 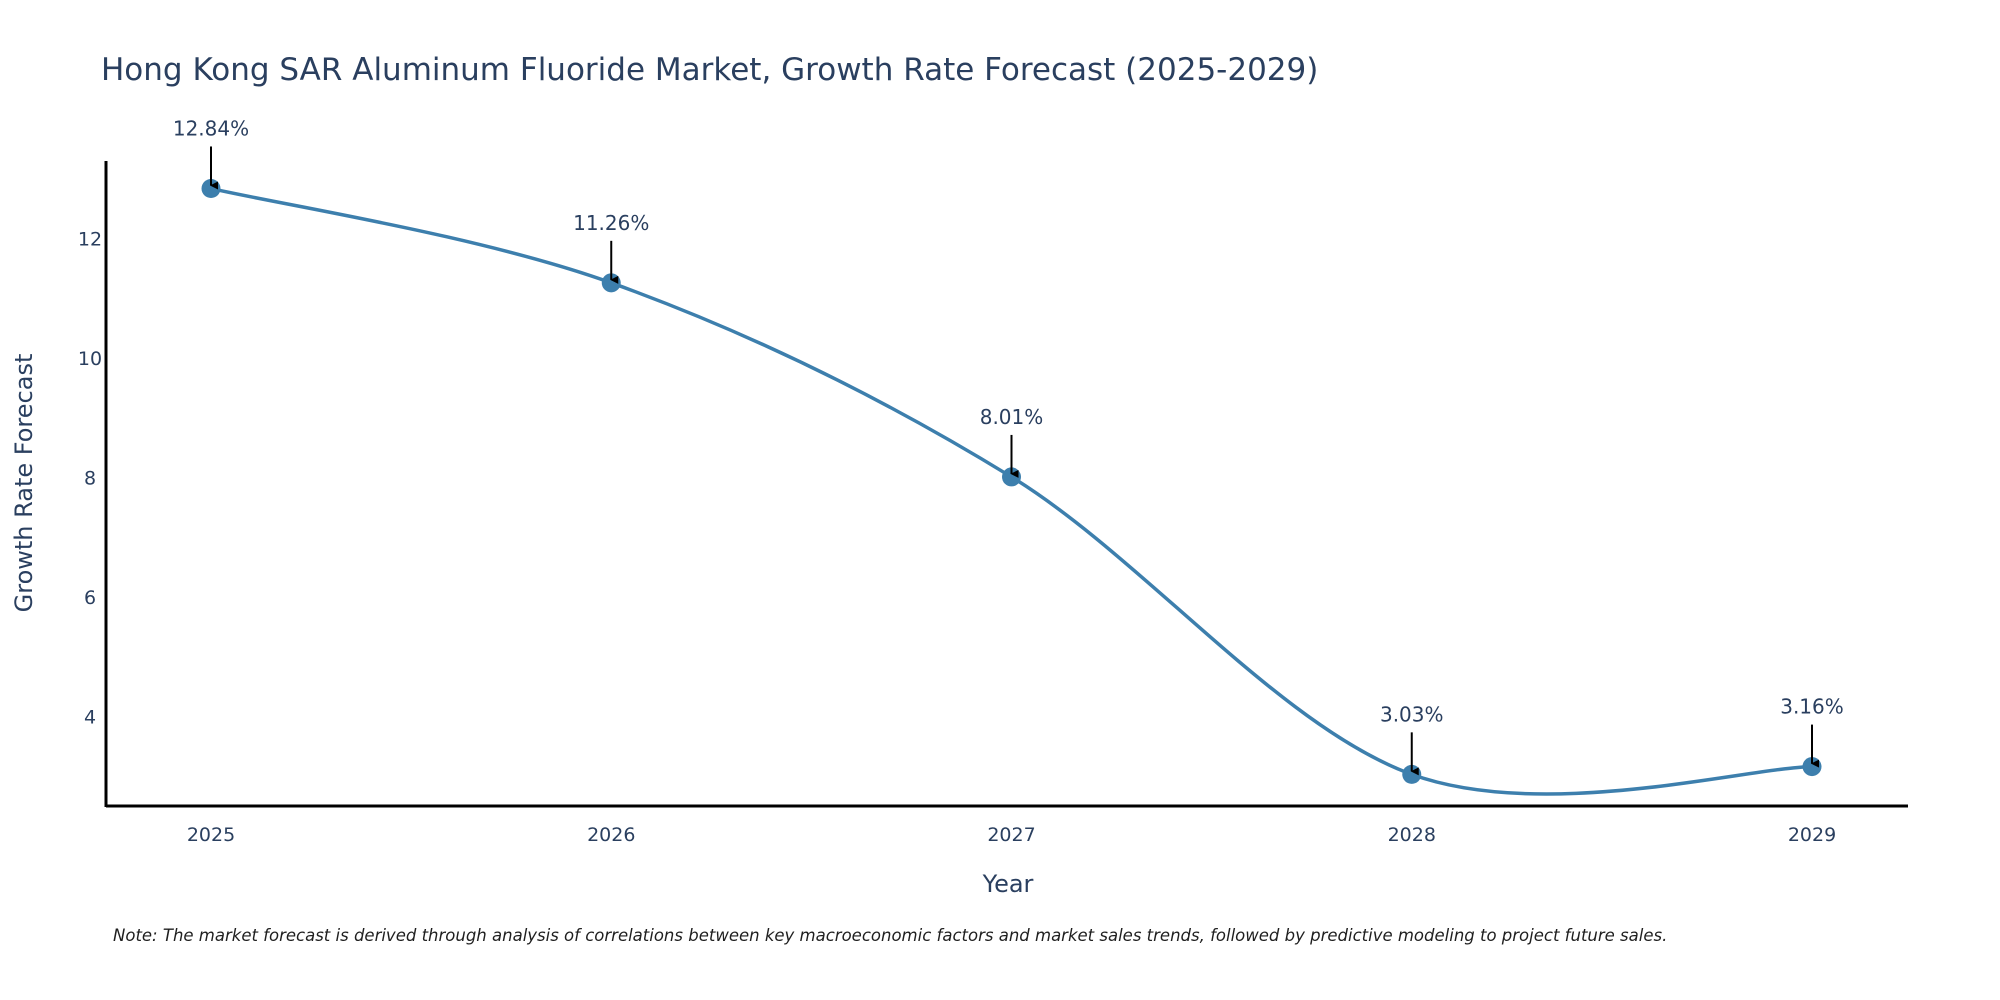 I want to click on y-tick-label: 10, so click(x=90, y=359).